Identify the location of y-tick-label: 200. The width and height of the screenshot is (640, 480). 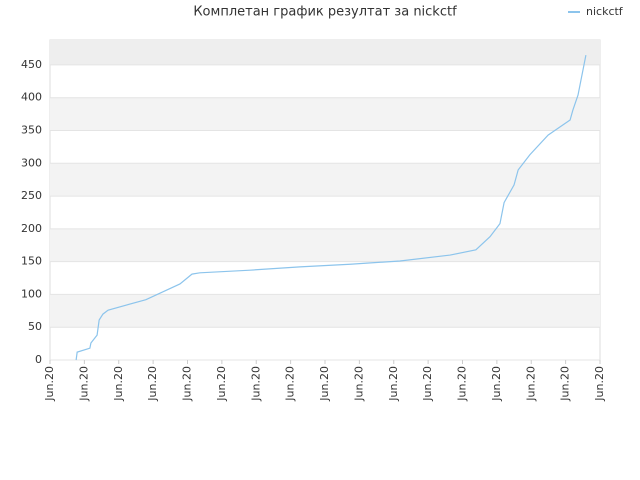
(31, 228).